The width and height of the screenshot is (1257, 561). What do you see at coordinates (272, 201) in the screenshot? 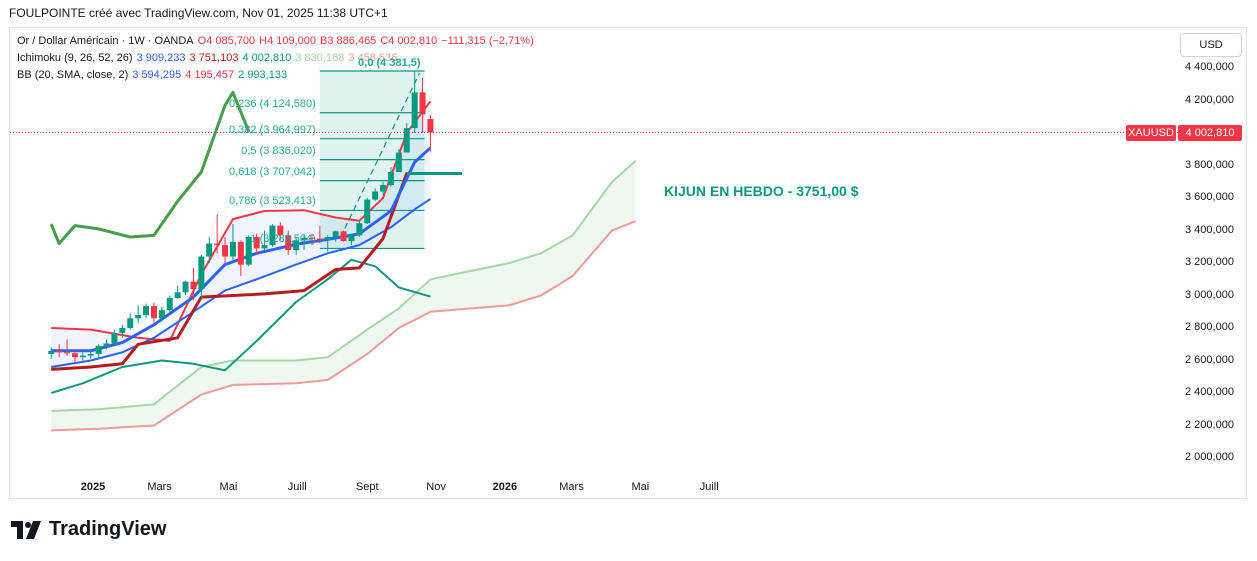
I see `fib-level-label: 0,786 (3 523,413)` at bounding box center [272, 201].